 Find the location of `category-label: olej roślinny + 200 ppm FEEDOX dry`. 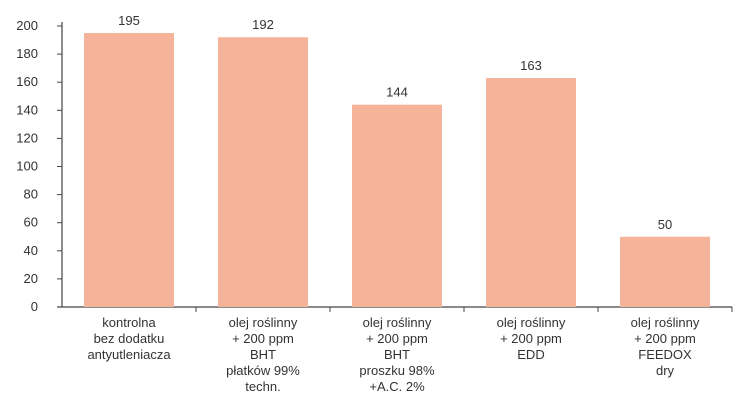

category-label: olej roślinny + 200 ppm FEEDOX dry is located at coordinates (665, 346).